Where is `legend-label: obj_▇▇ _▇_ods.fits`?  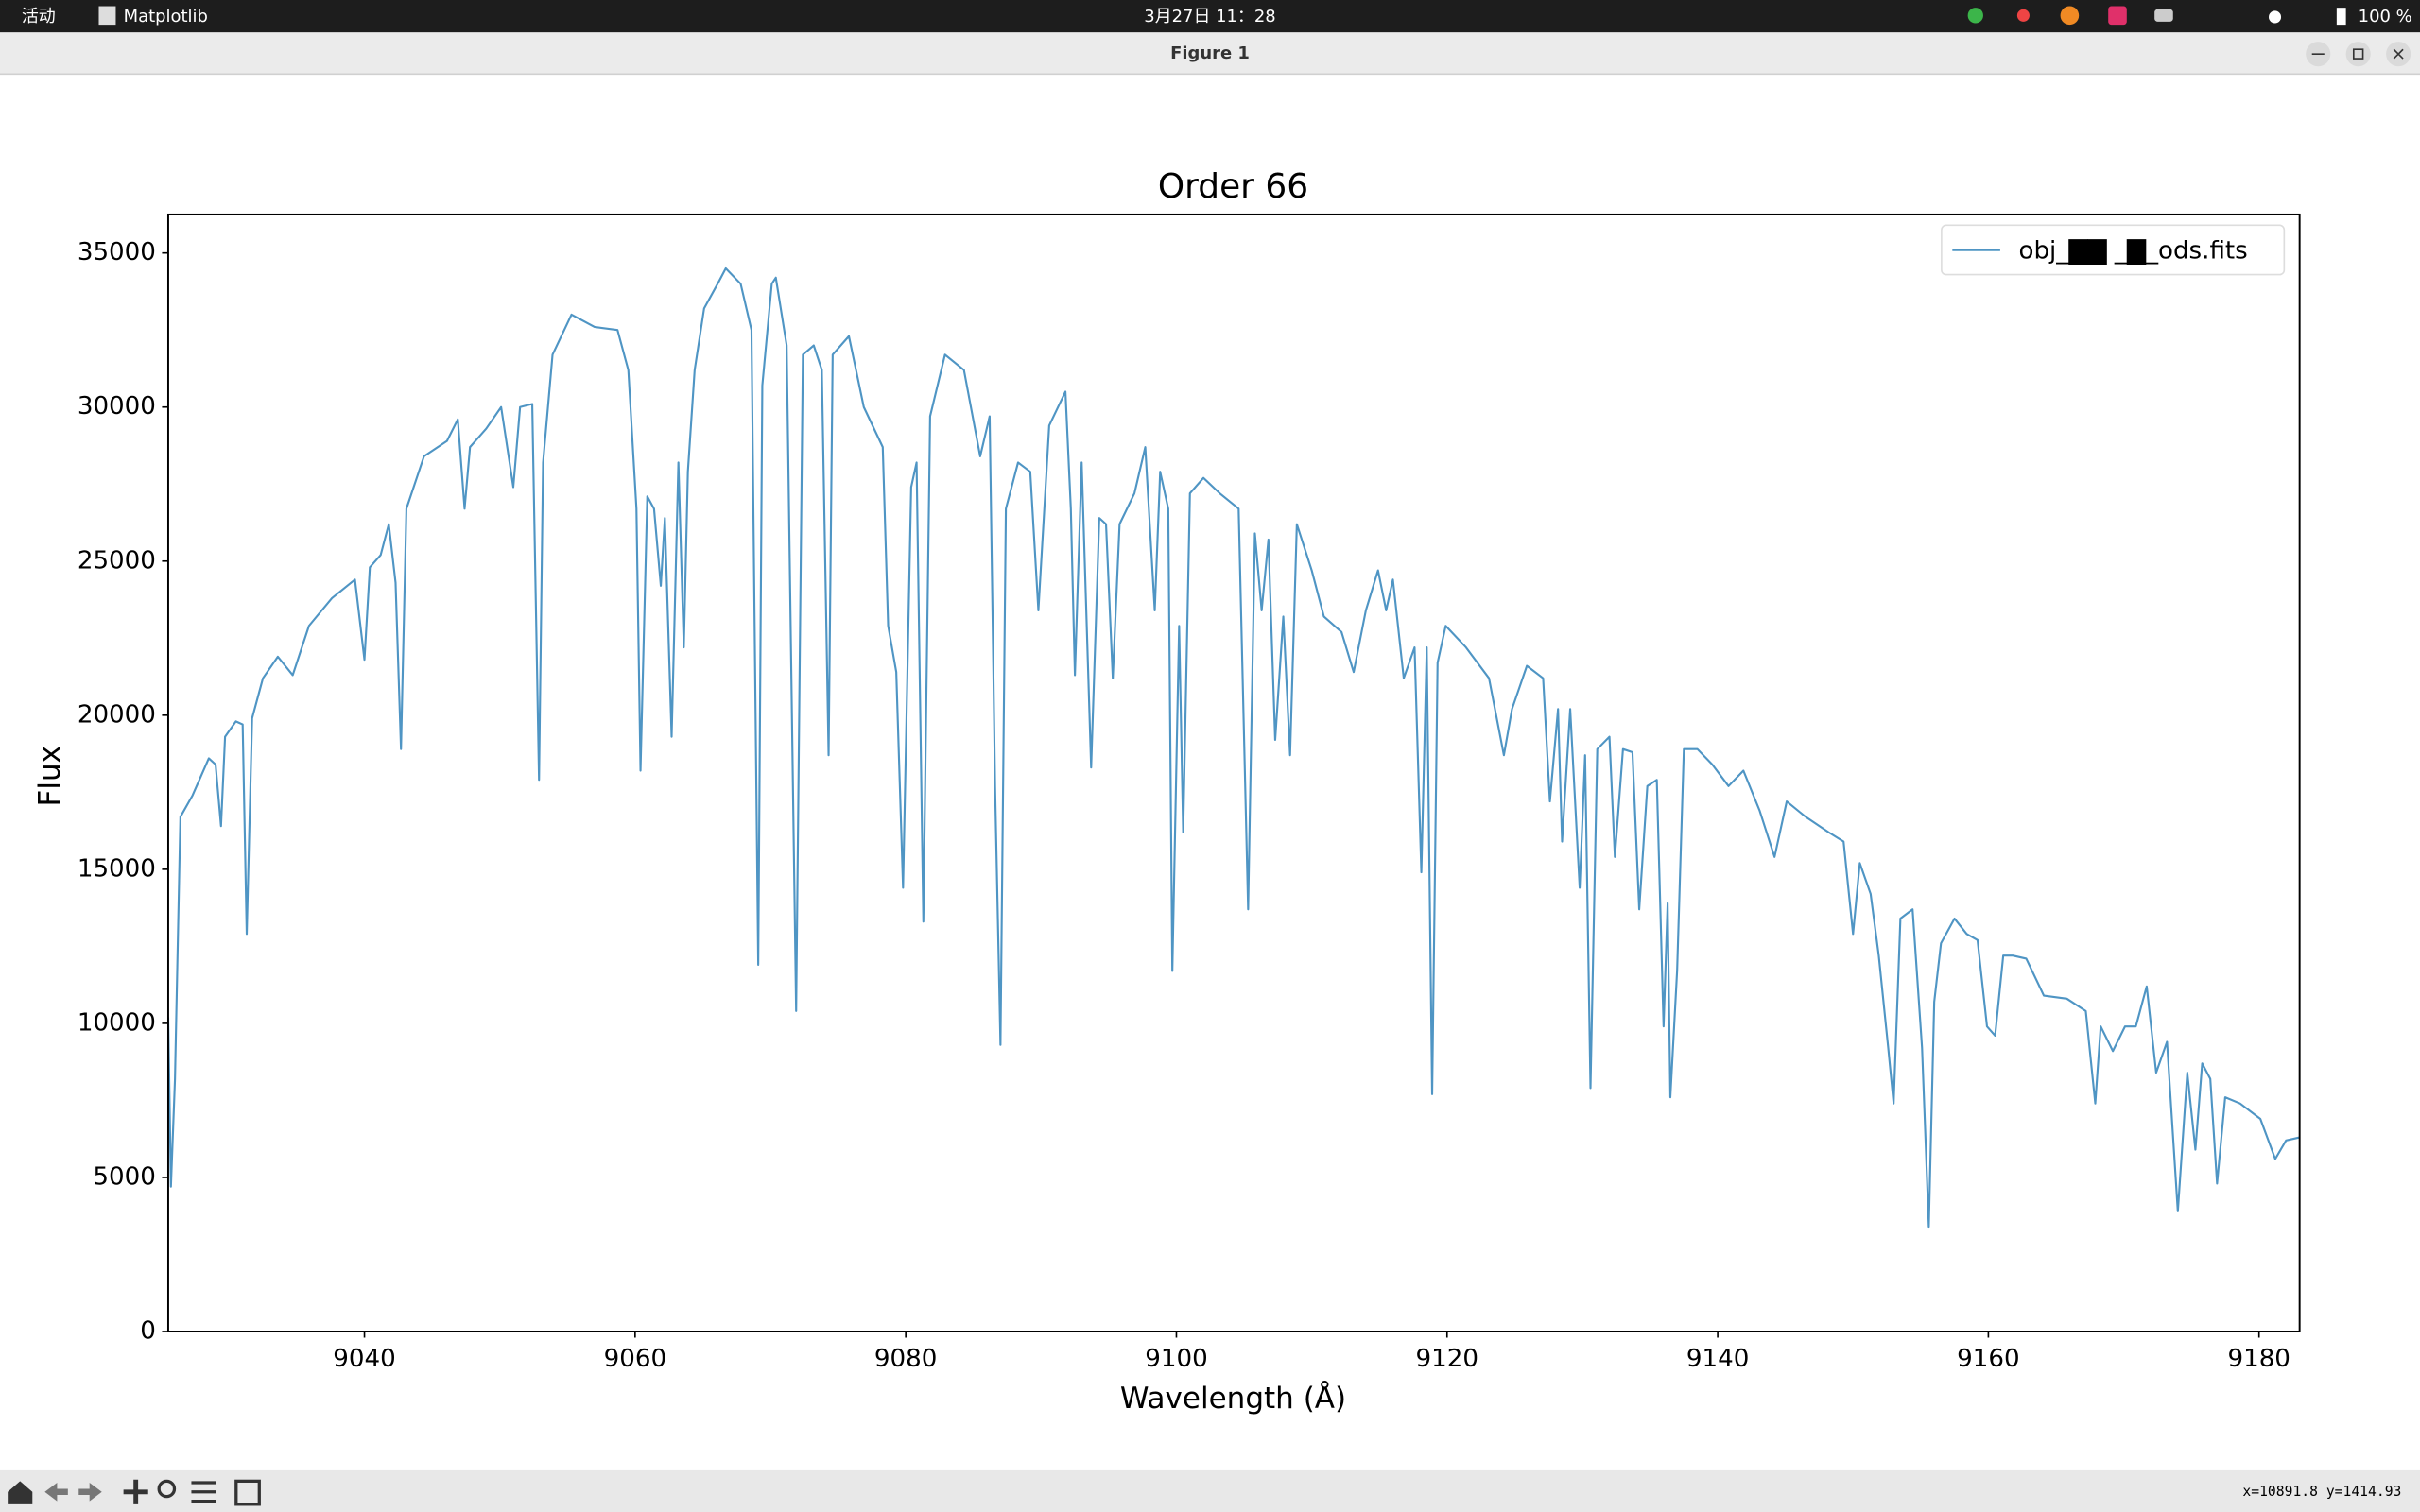 legend-label: obj_▇▇ _▇_ods.fits is located at coordinates (2133, 251).